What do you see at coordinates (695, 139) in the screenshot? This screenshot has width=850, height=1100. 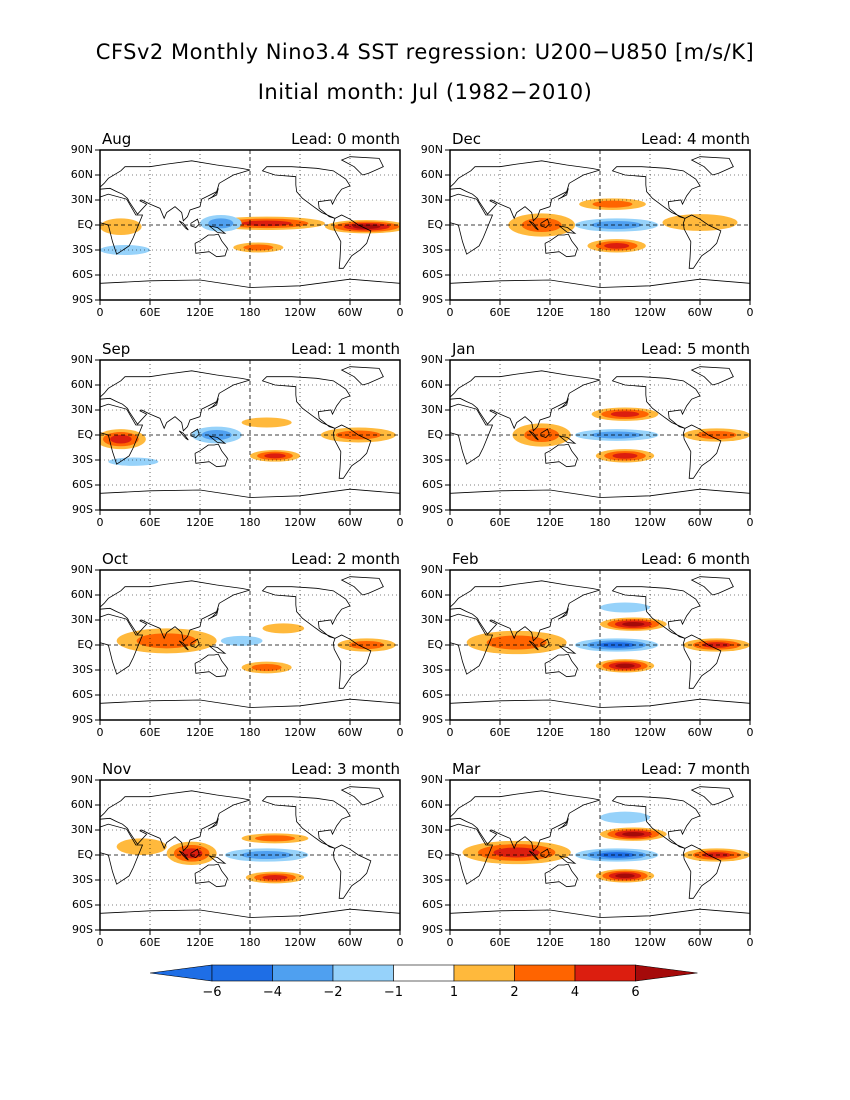 I see `panel-lead-label: Lead: 4 month` at bounding box center [695, 139].